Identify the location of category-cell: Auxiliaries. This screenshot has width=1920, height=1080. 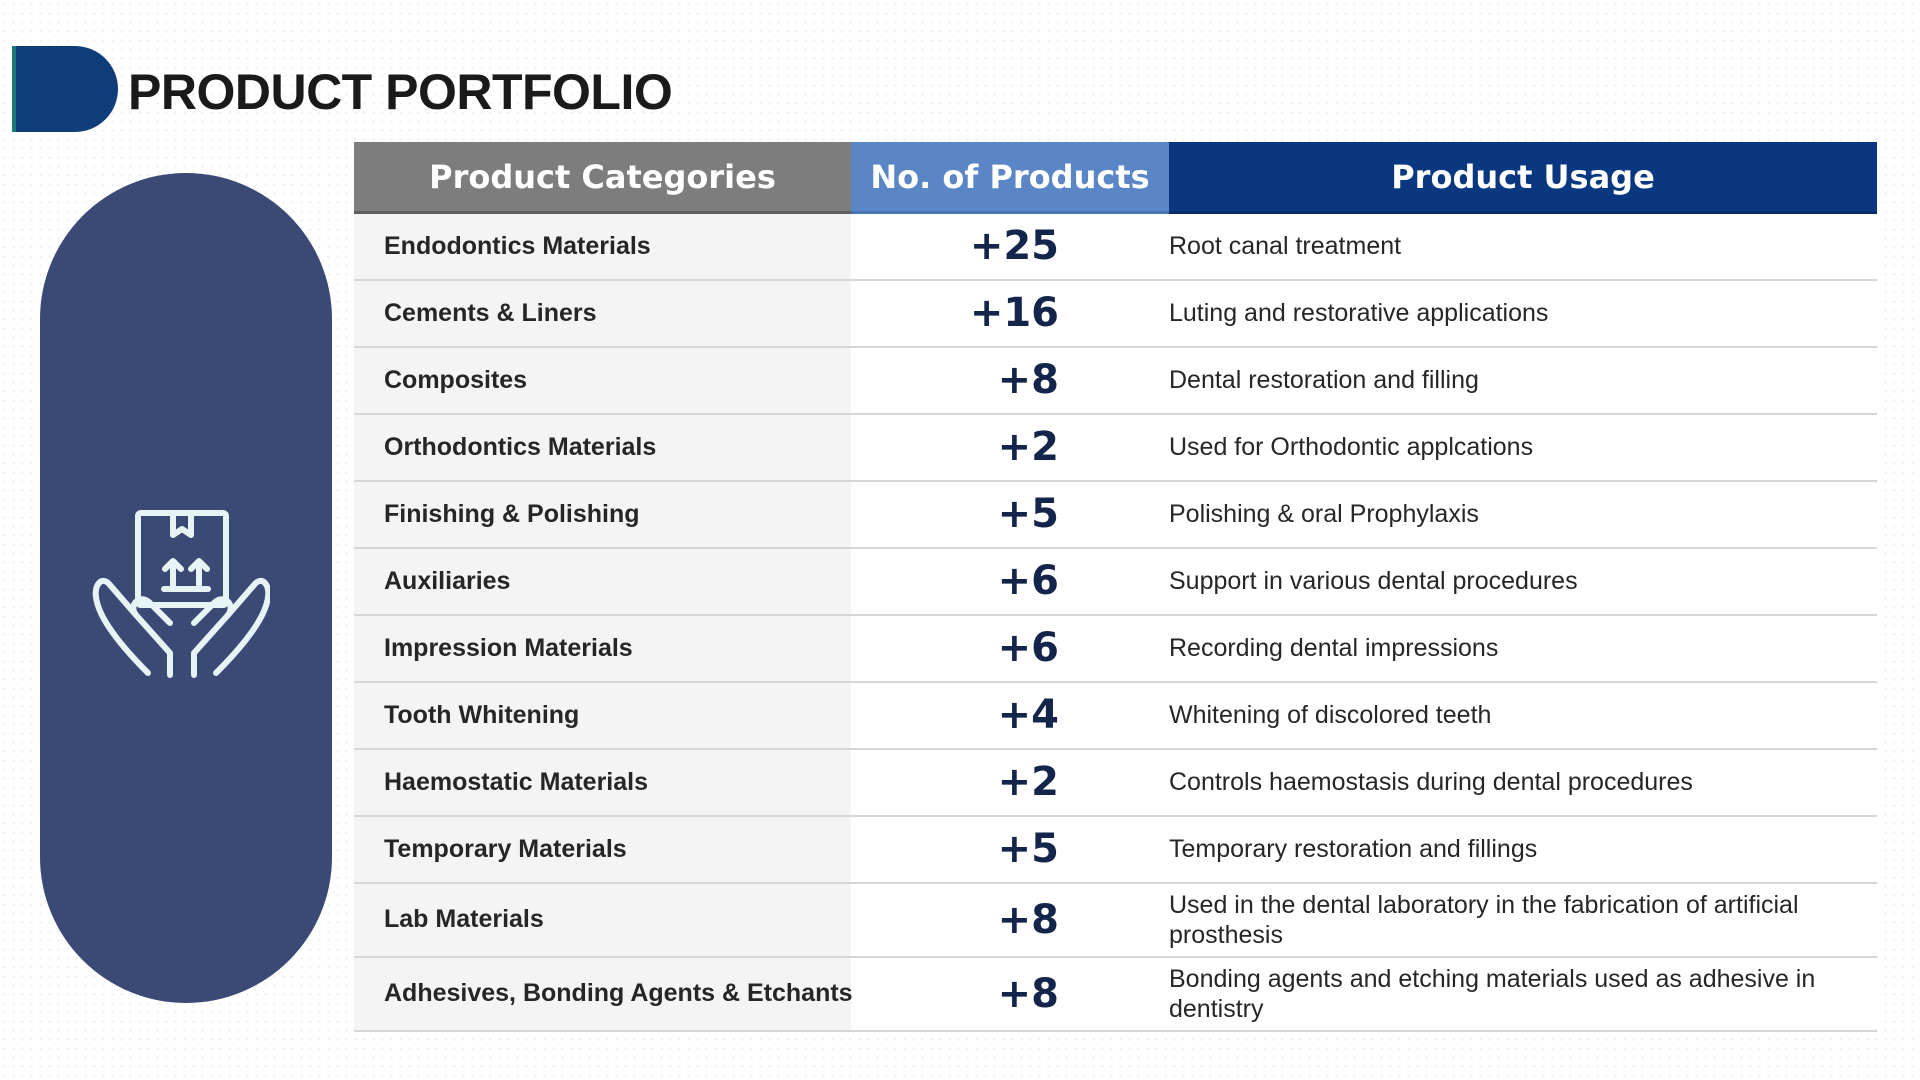
(602, 581).